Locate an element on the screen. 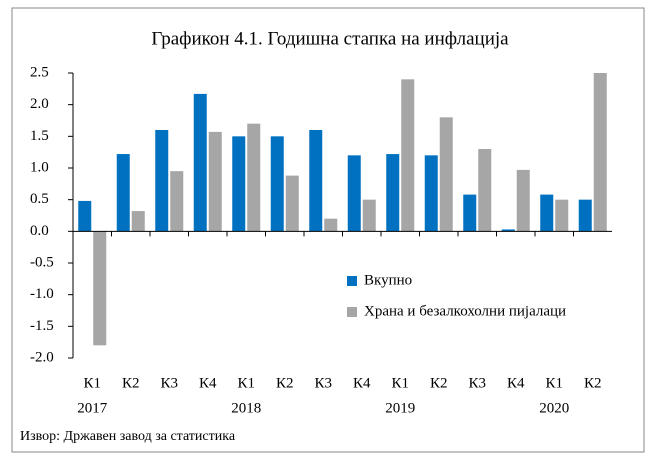  y-tick-label: -1.0 is located at coordinates (42, 294).